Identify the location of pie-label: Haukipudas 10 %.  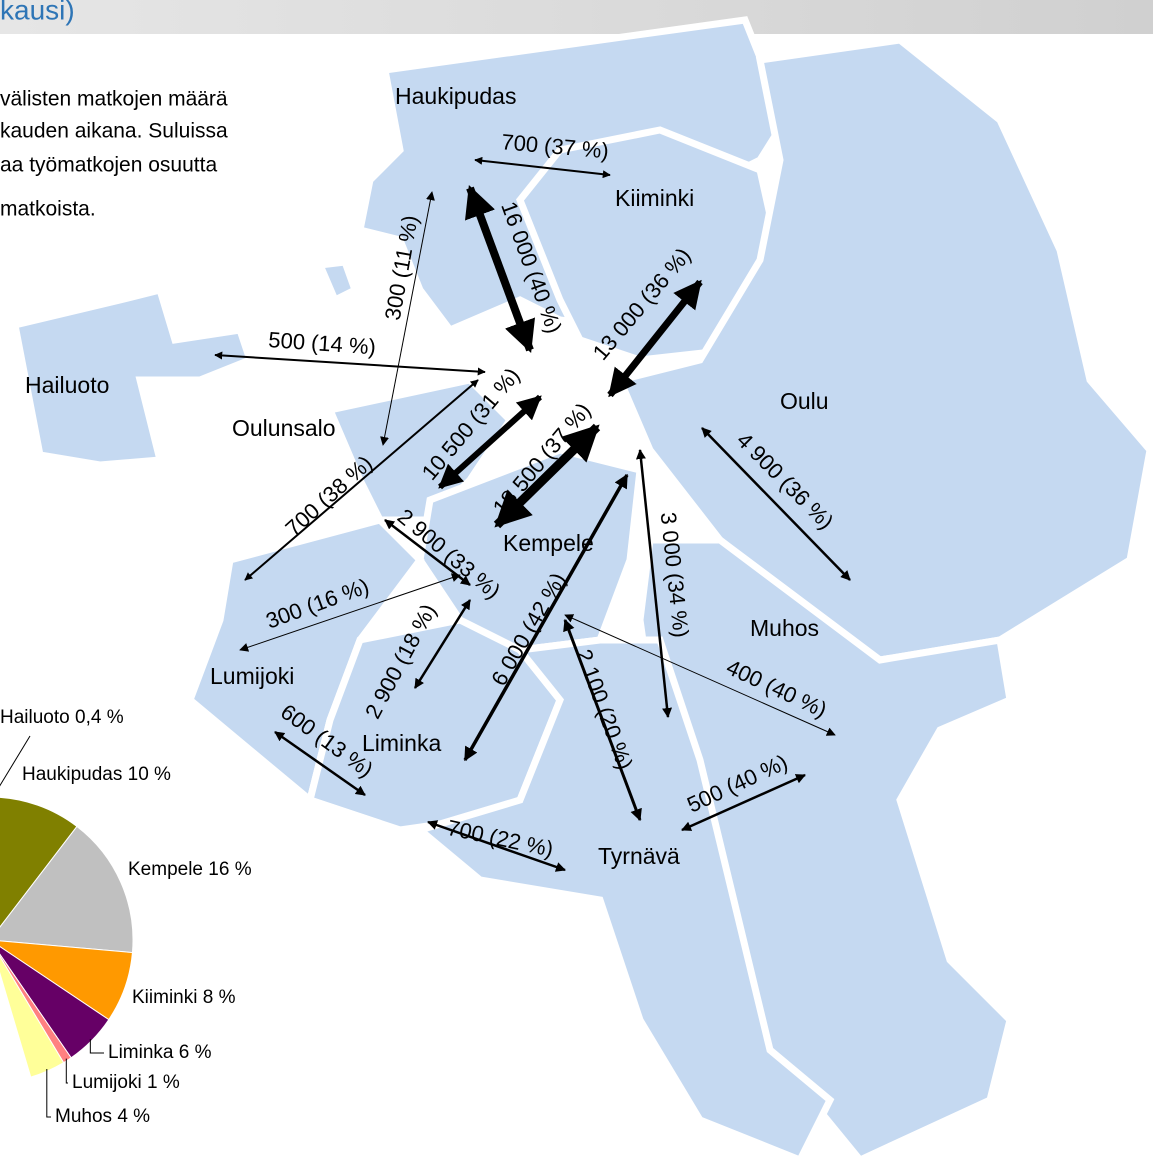
(96, 774).